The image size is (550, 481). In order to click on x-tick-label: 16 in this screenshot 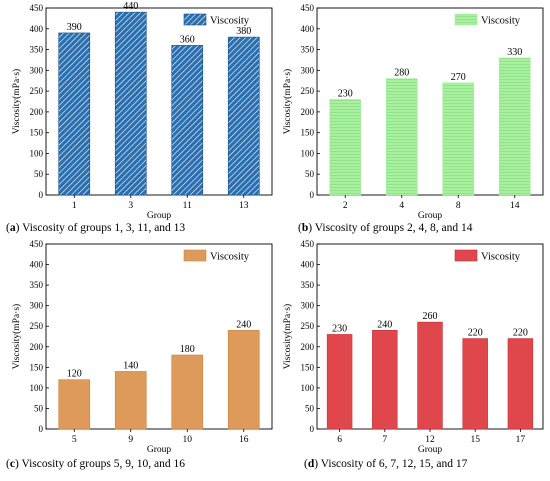, I will do `click(244, 440)`.